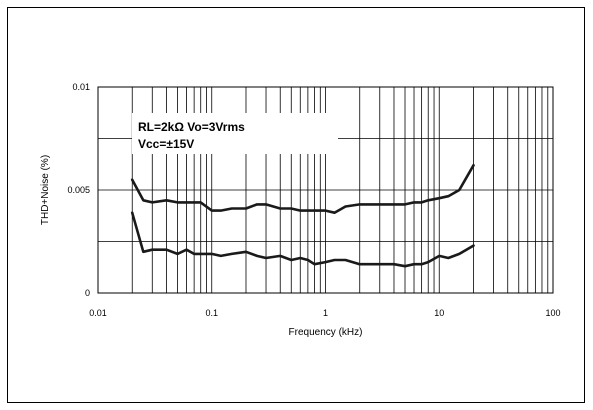 This screenshot has width=593, height=410. I want to click on x-tick-label: 0.1, so click(211, 313).